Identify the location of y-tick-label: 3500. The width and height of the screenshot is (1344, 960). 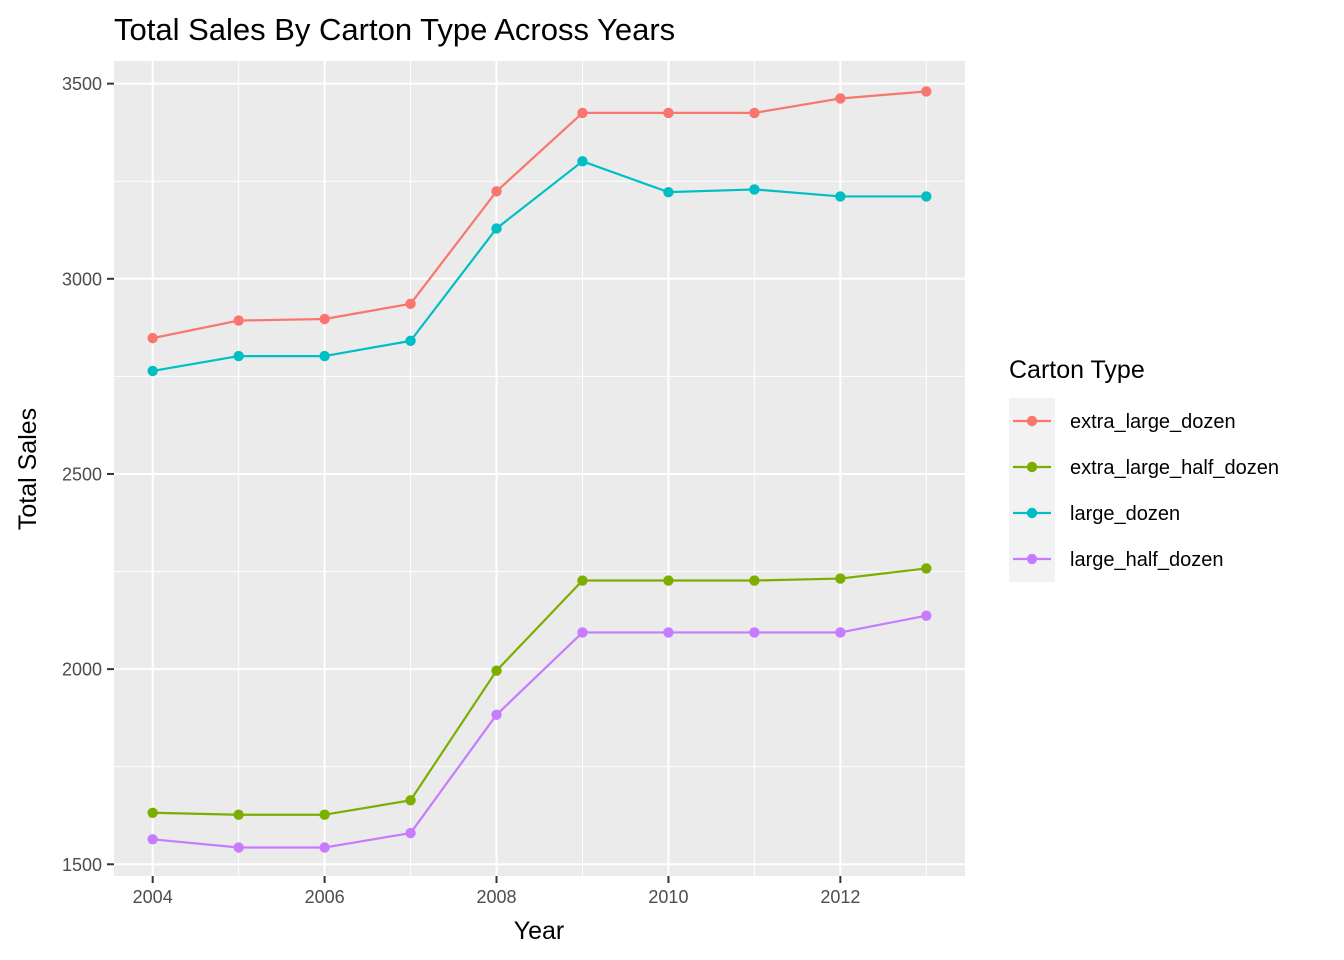
(82, 84).